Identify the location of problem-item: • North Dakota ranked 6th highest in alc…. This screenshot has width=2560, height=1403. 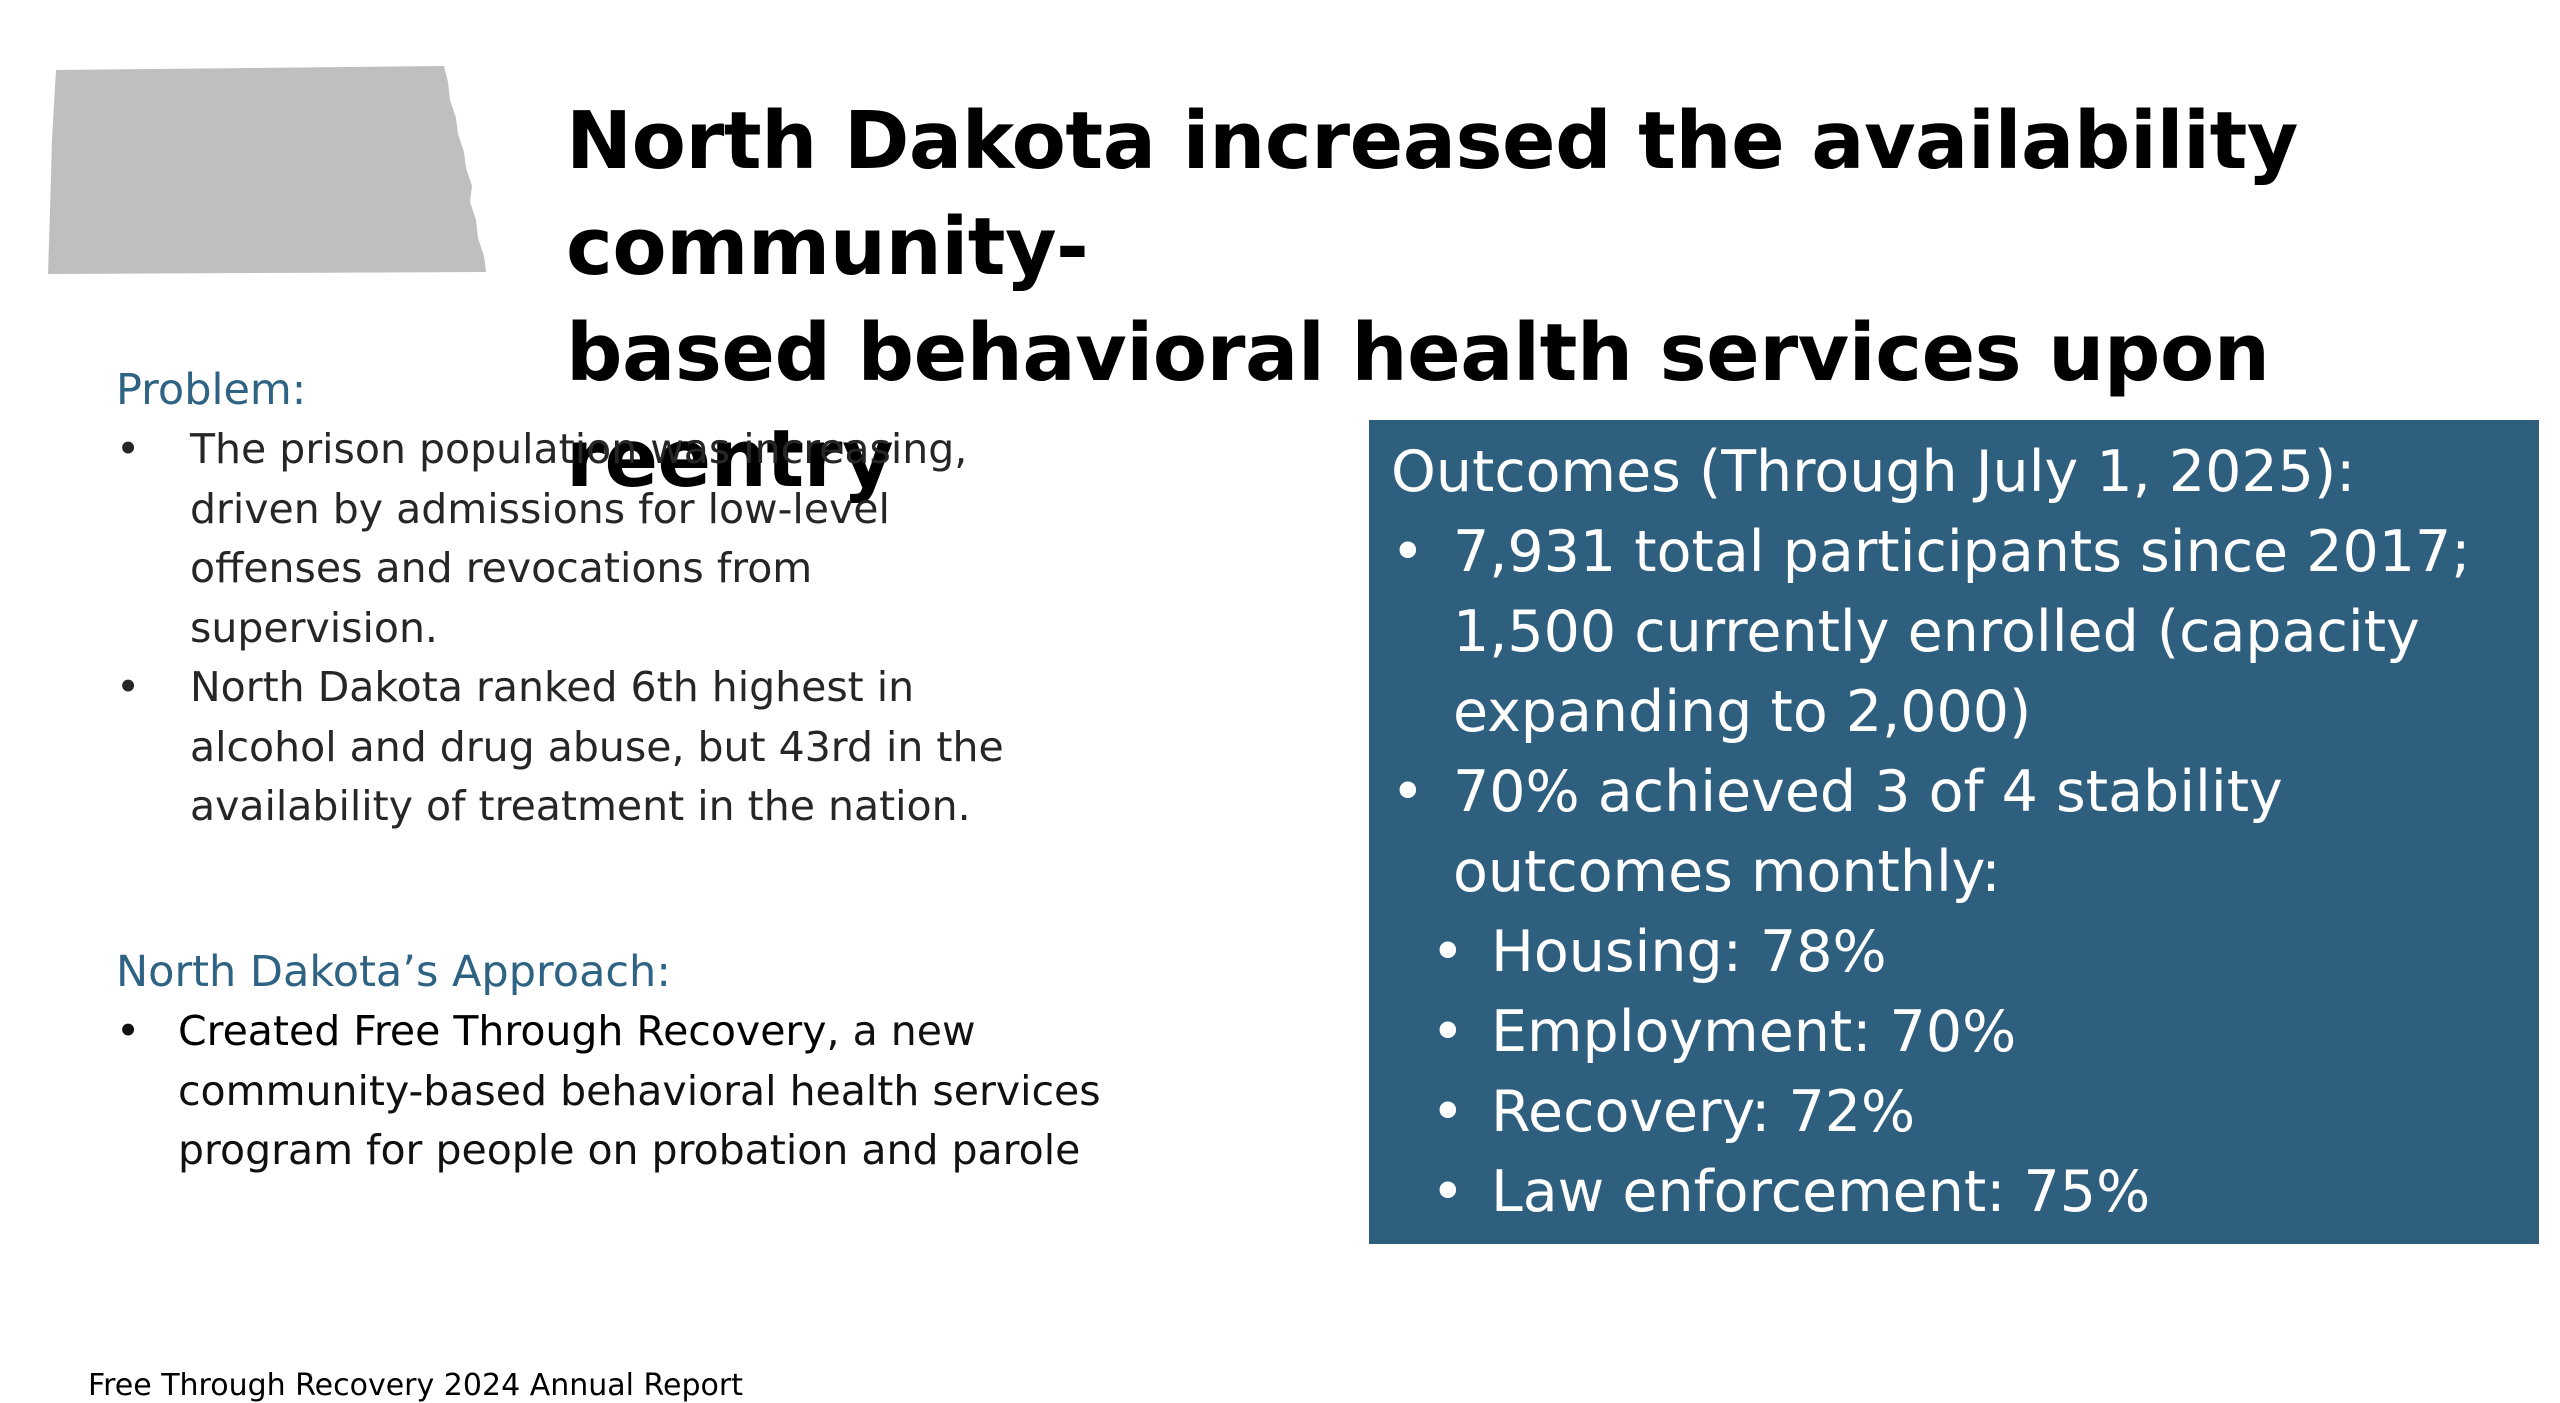
(616, 747).